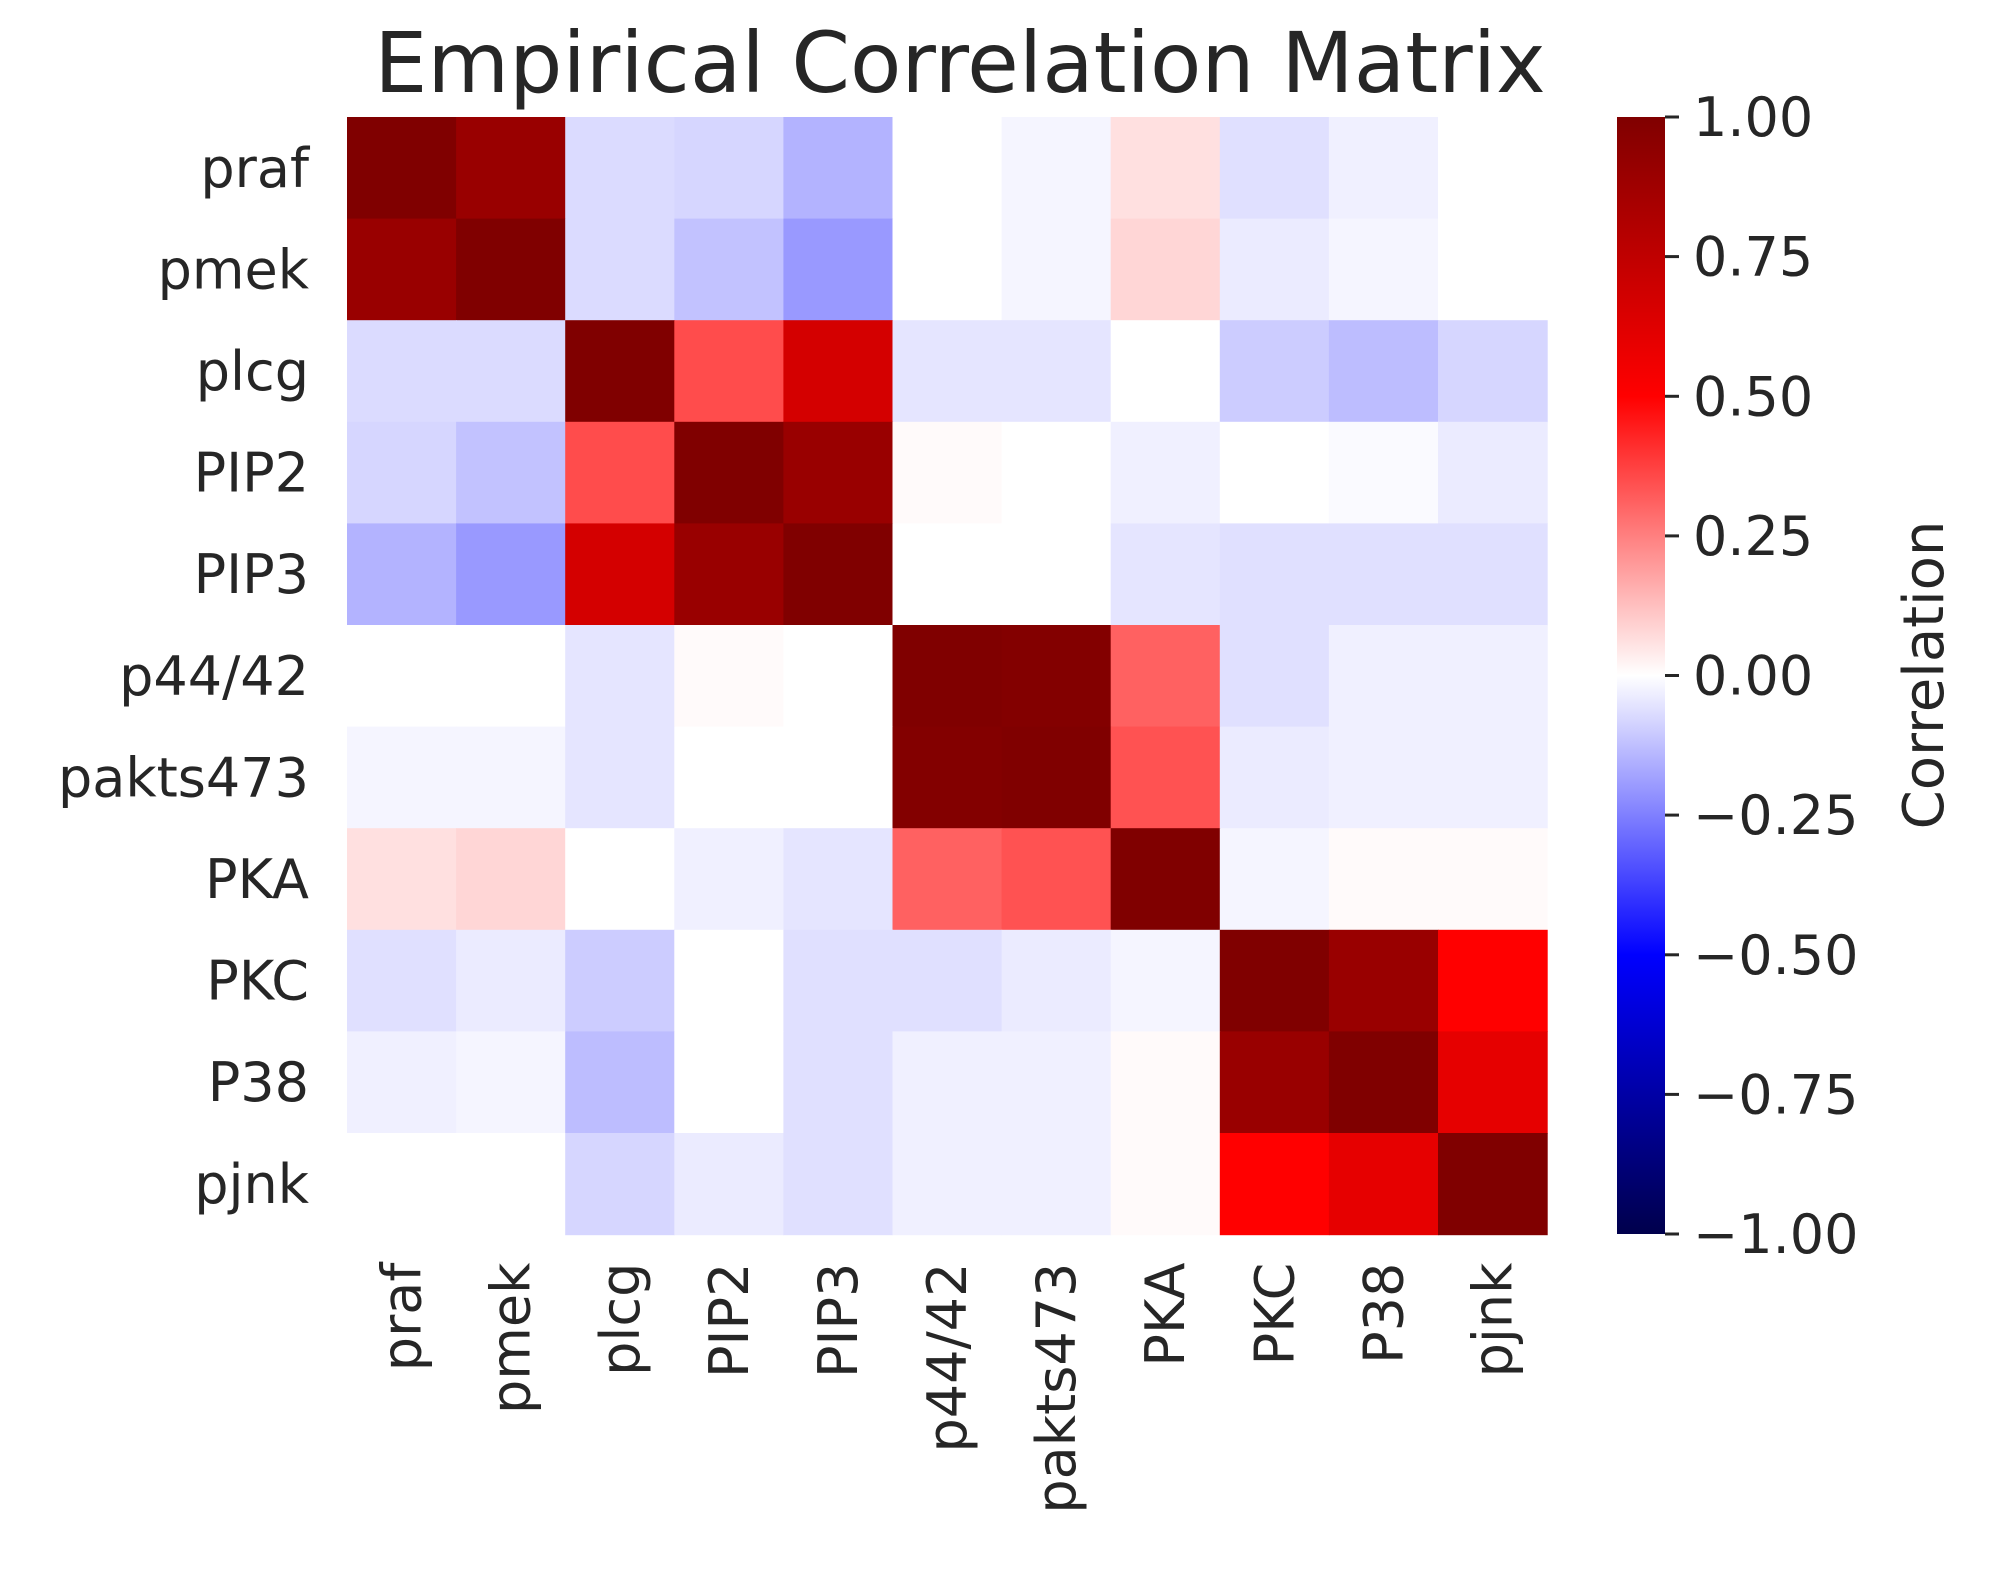 The width and height of the screenshot is (1999, 1579). I want to click on heatmap-cell-pmek-p44/42, so click(947, 269).